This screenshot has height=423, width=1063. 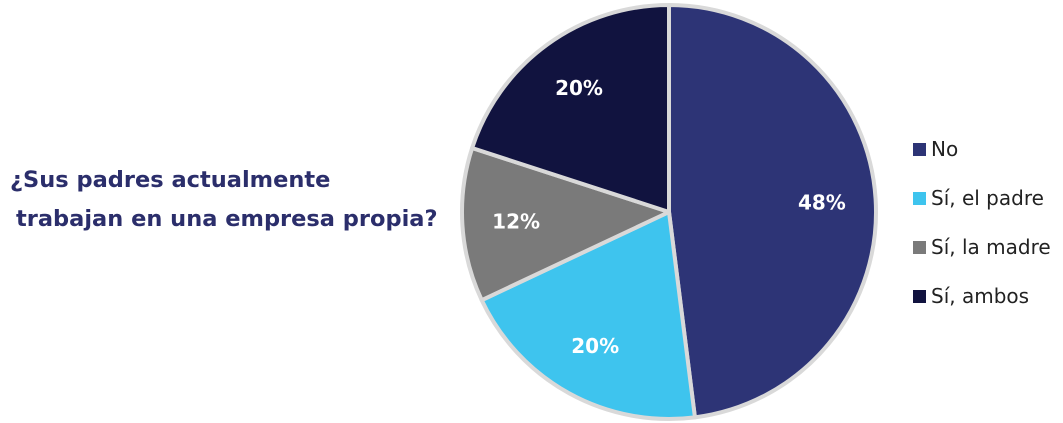 What do you see at coordinates (516, 222) in the screenshot?
I see `pie-data-label-si-la-madre: 12%` at bounding box center [516, 222].